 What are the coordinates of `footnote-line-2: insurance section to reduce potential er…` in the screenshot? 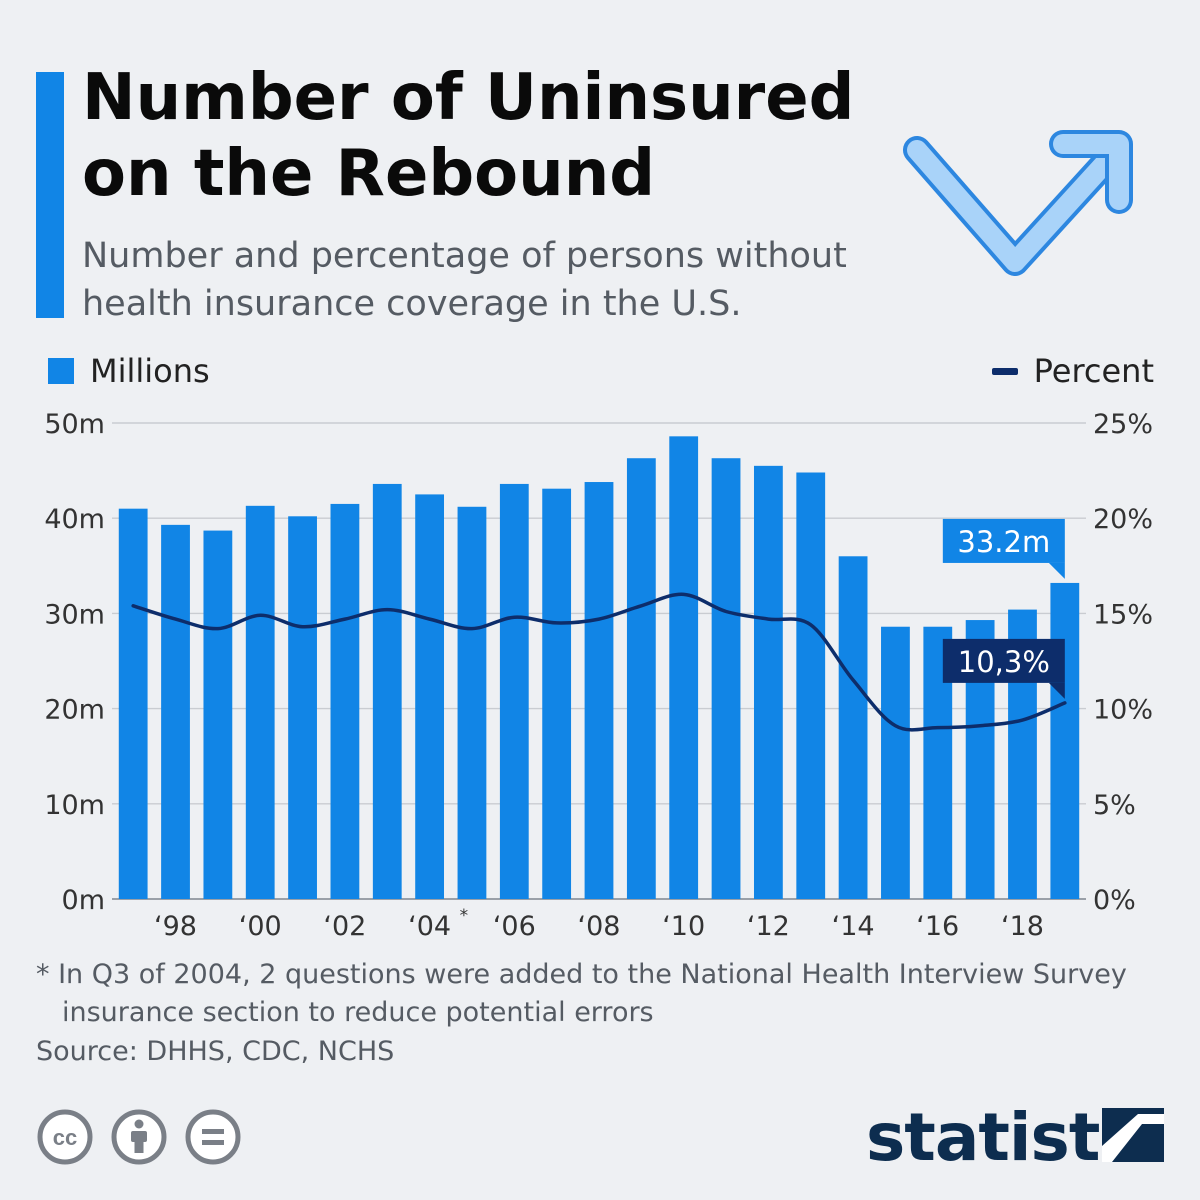 It's located at (358, 1012).